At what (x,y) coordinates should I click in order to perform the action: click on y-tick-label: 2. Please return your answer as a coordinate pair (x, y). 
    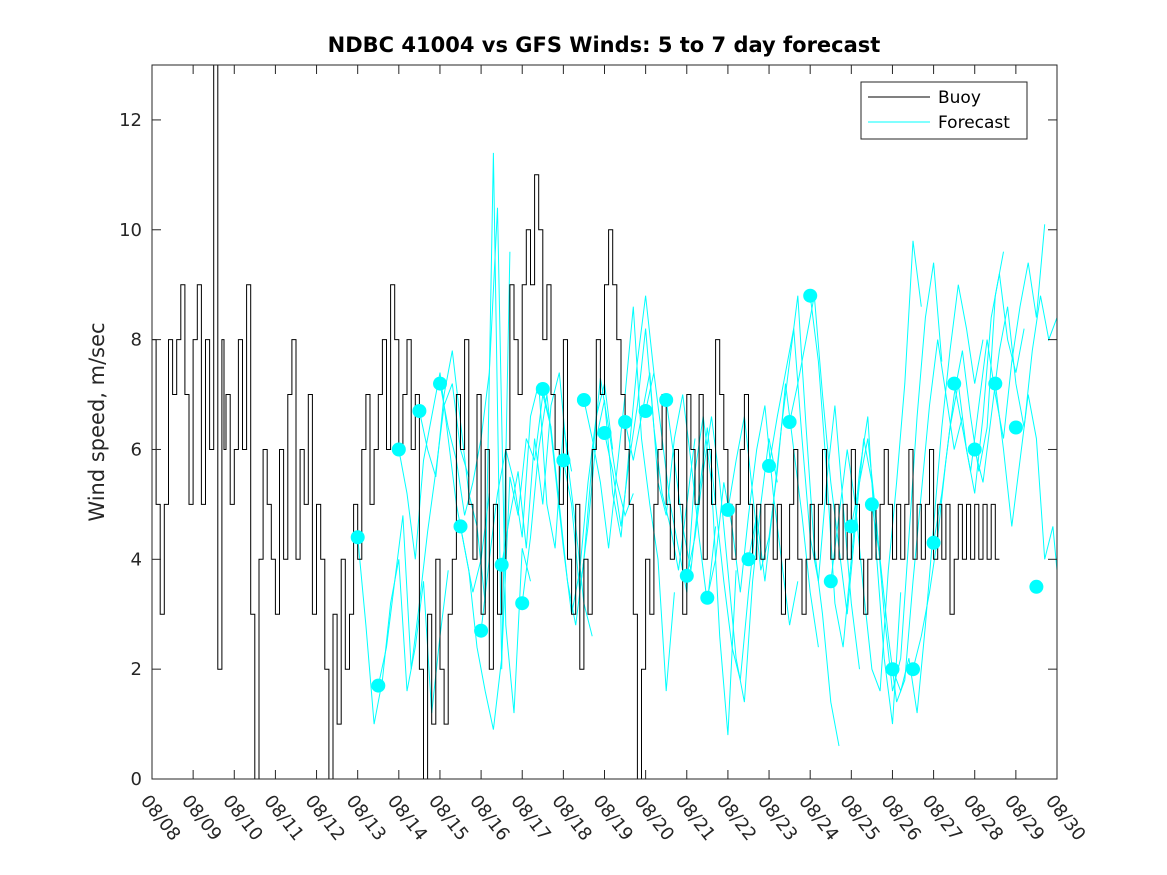
    Looking at the image, I should click on (136, 669).